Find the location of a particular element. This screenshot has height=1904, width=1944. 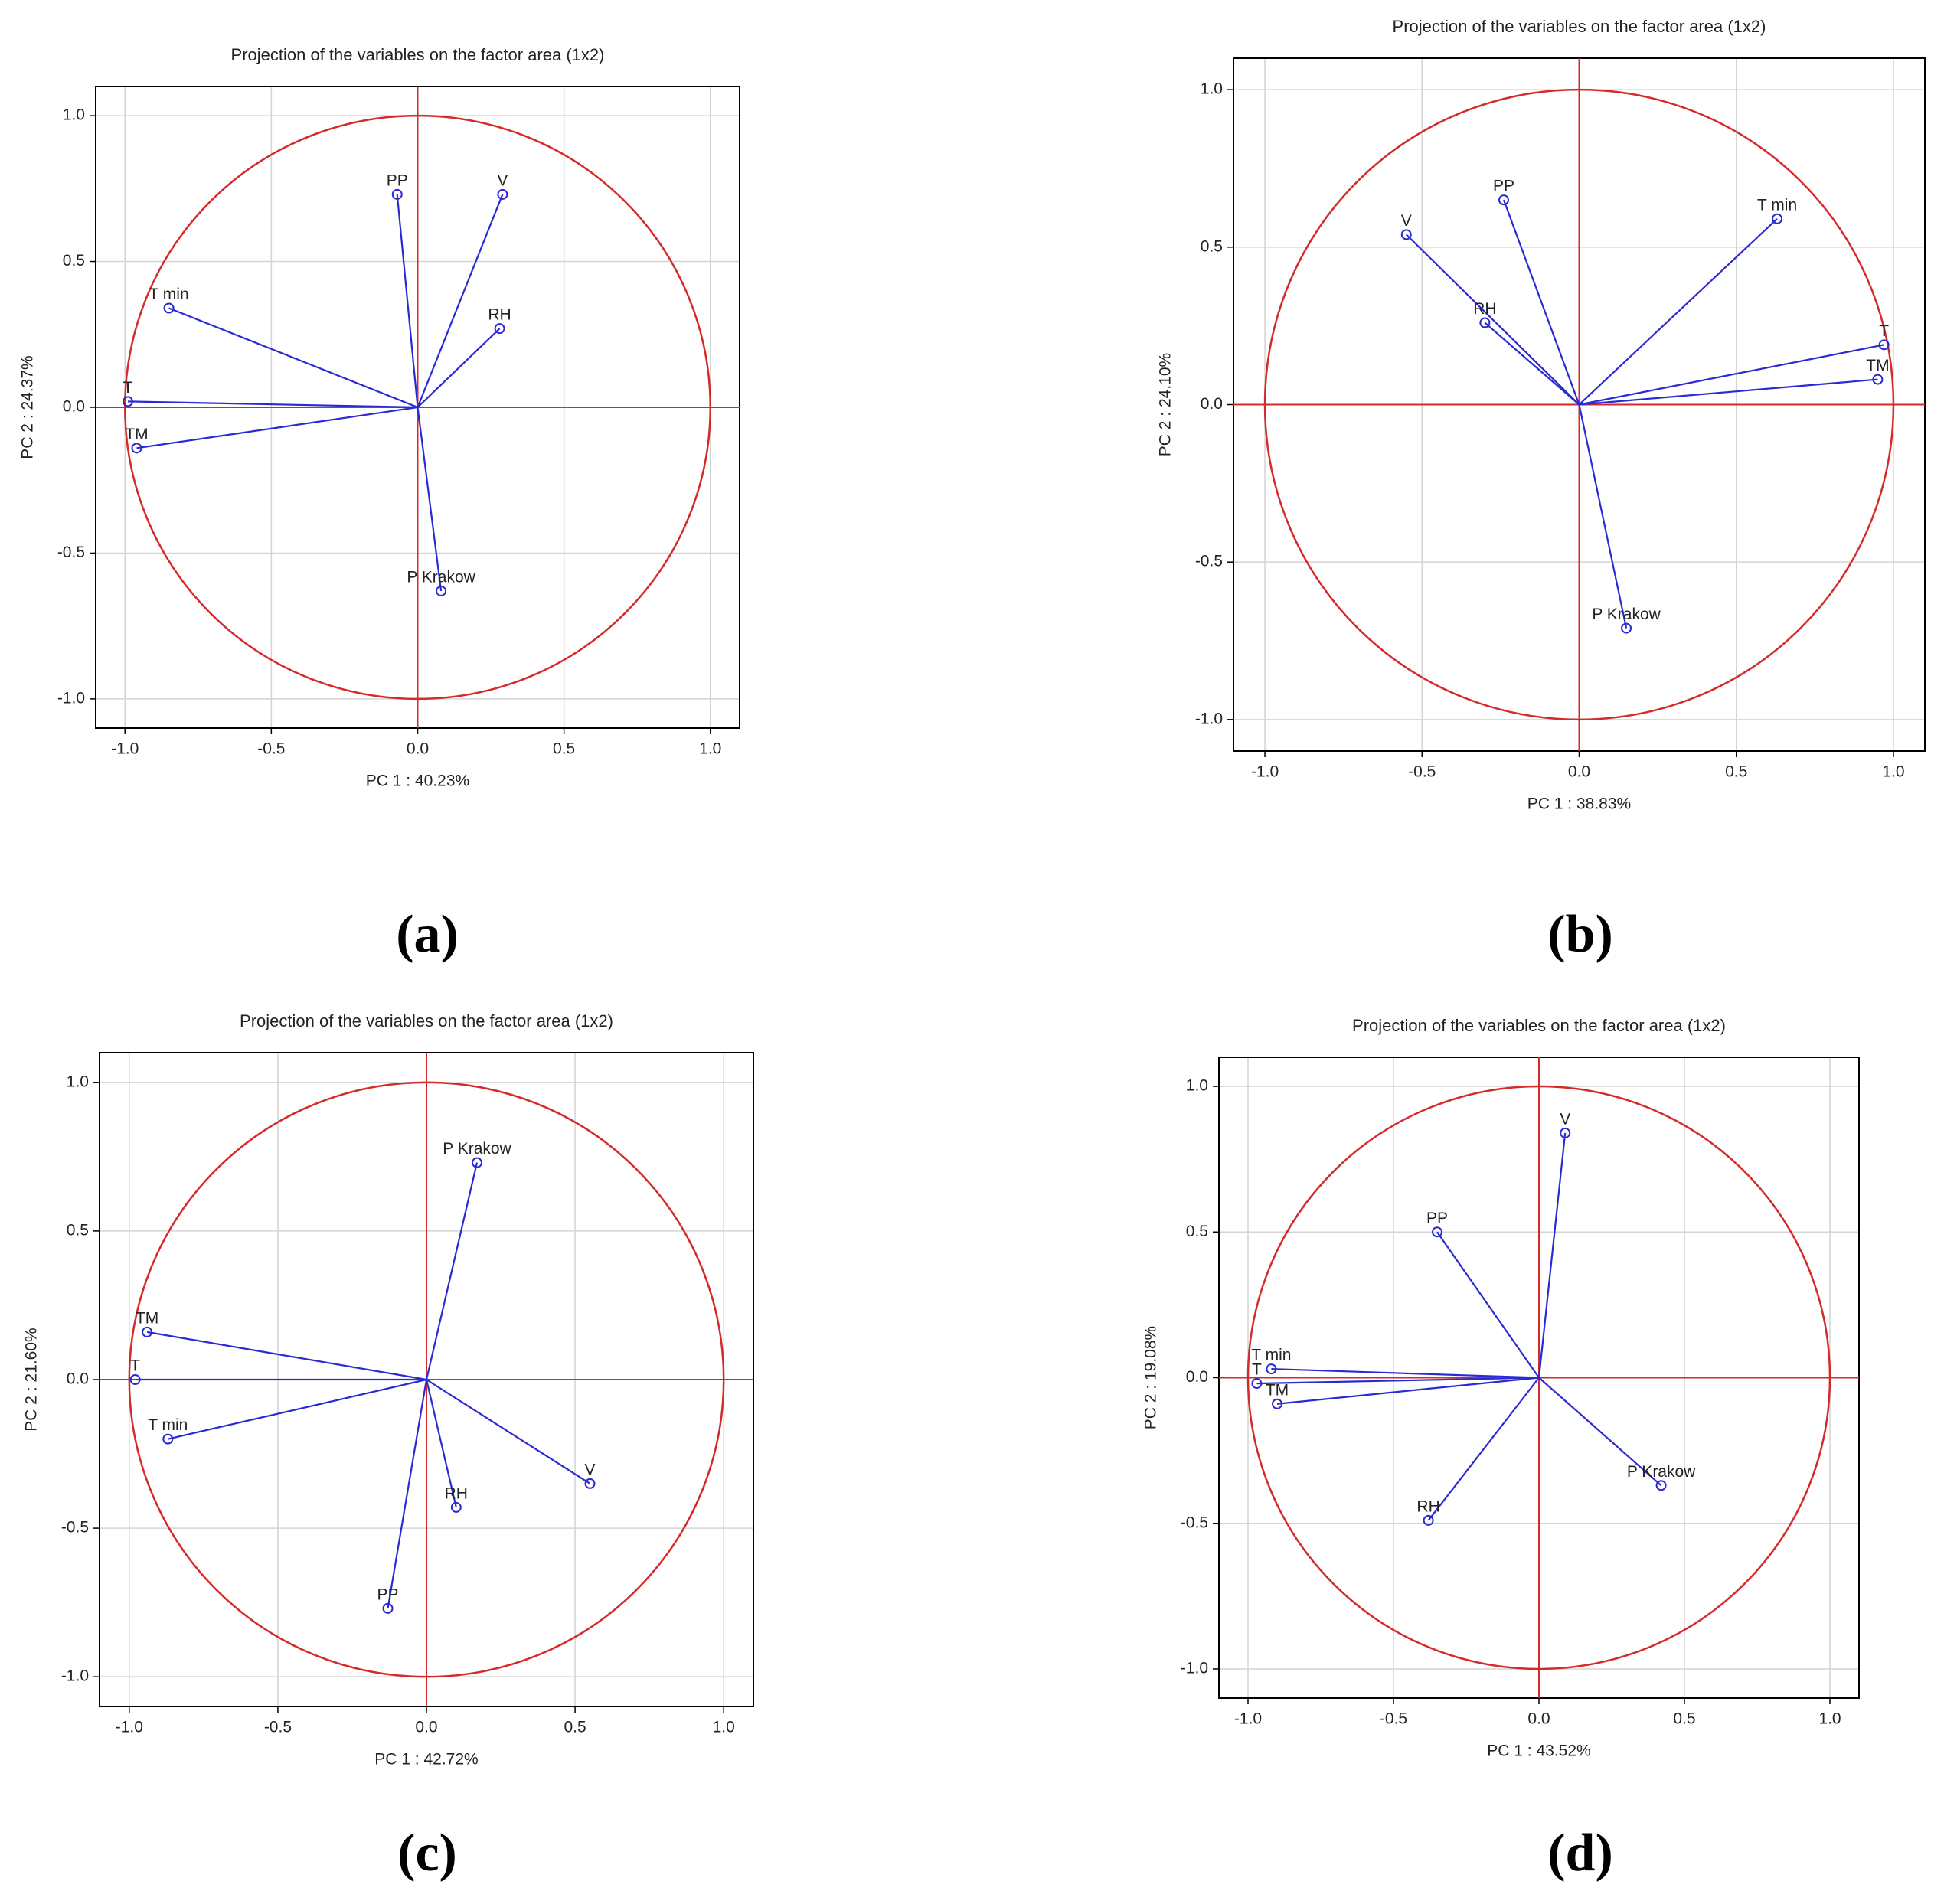

x-axis-label: PC 1 : 43.52% is located at coordinates (1538, 1751).